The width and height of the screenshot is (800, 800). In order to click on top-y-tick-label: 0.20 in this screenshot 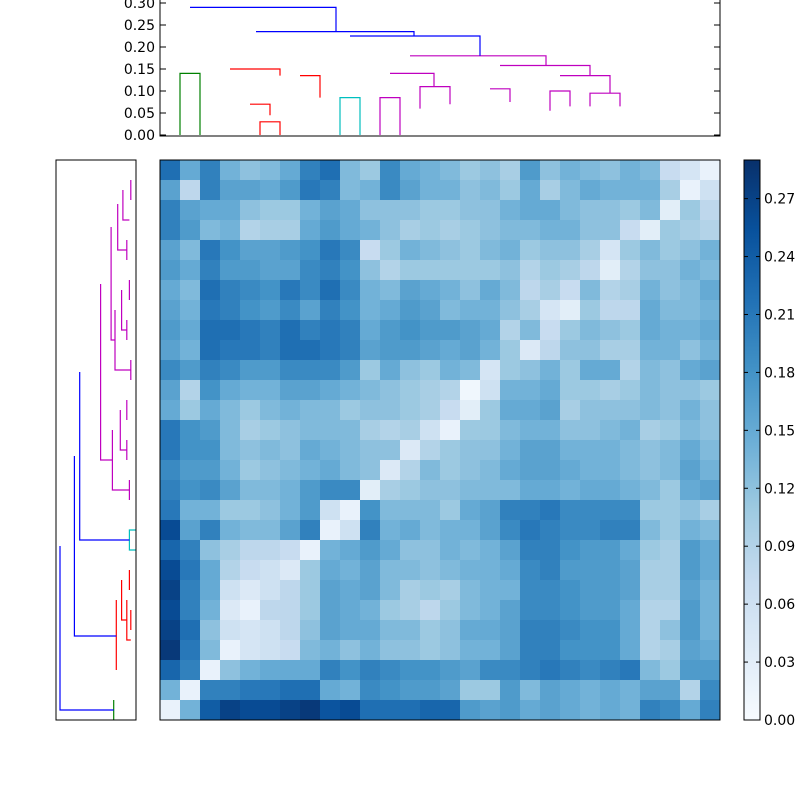, I will do `click(139, 48)`.